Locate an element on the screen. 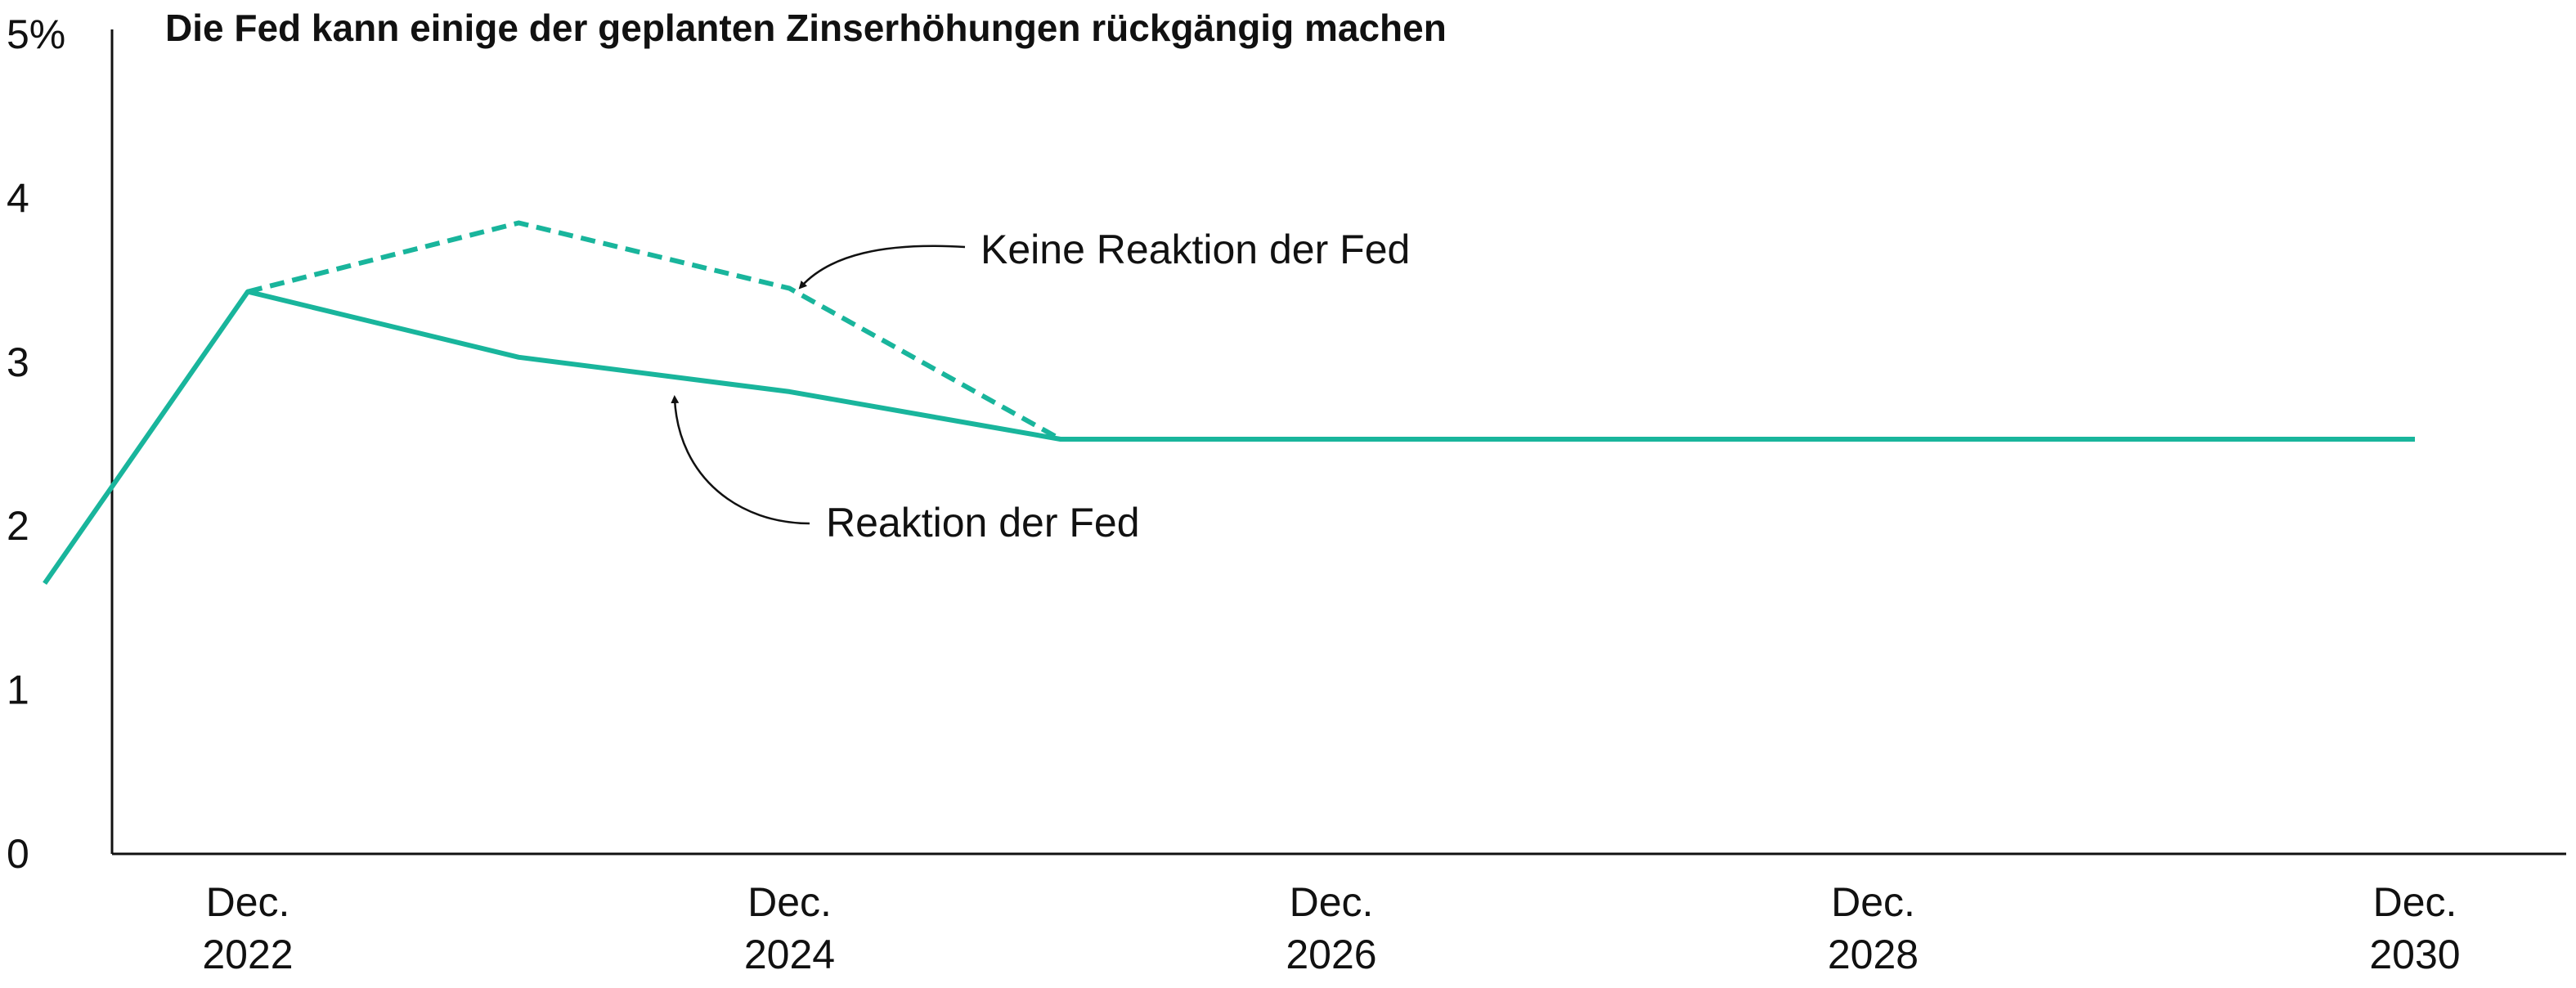  x-tick-label-line2: 2022 is located at coordinates (247, 954).